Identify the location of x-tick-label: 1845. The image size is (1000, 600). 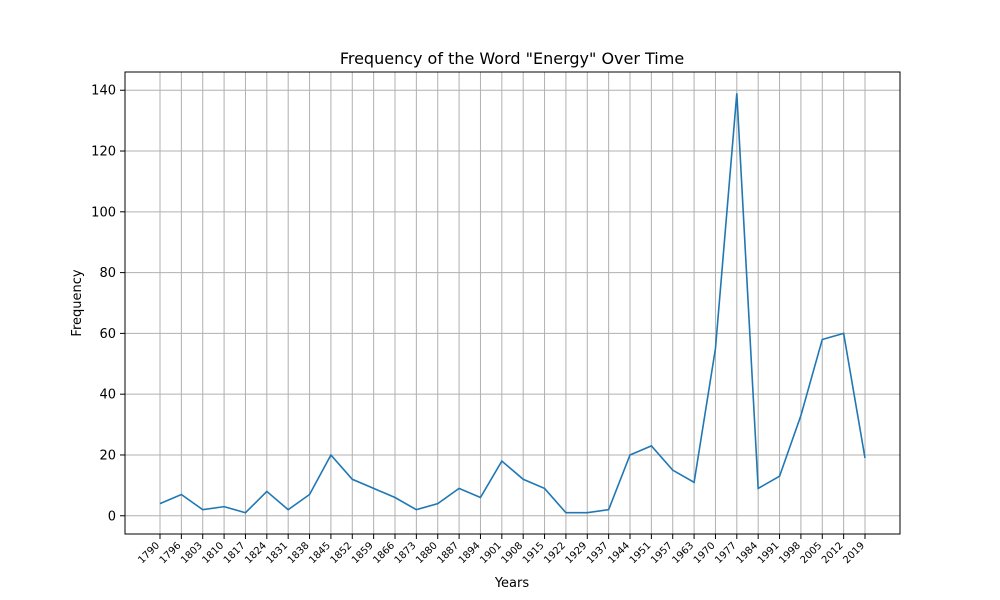
(320, 553).